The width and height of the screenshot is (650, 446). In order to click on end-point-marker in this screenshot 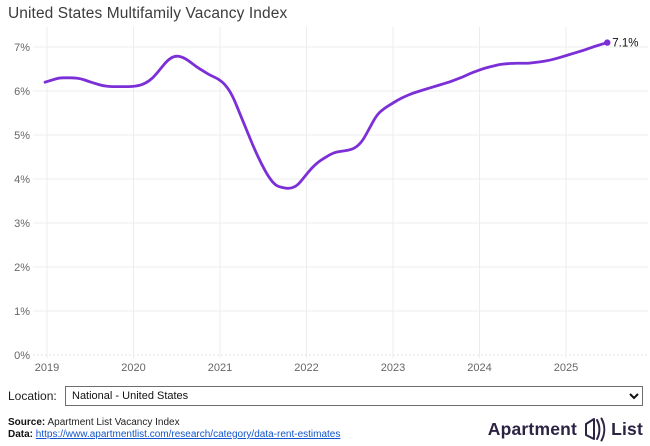, I will do `click(607, 42)`.